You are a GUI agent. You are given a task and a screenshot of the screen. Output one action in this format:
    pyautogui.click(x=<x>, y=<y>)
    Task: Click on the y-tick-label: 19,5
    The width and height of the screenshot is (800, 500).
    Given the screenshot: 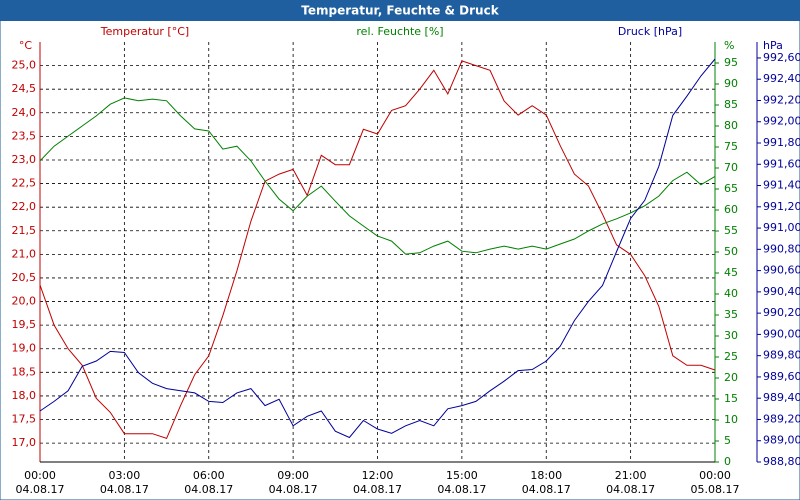 What is the action you would take?
    pyautogui.click(x=24, y=324)
    